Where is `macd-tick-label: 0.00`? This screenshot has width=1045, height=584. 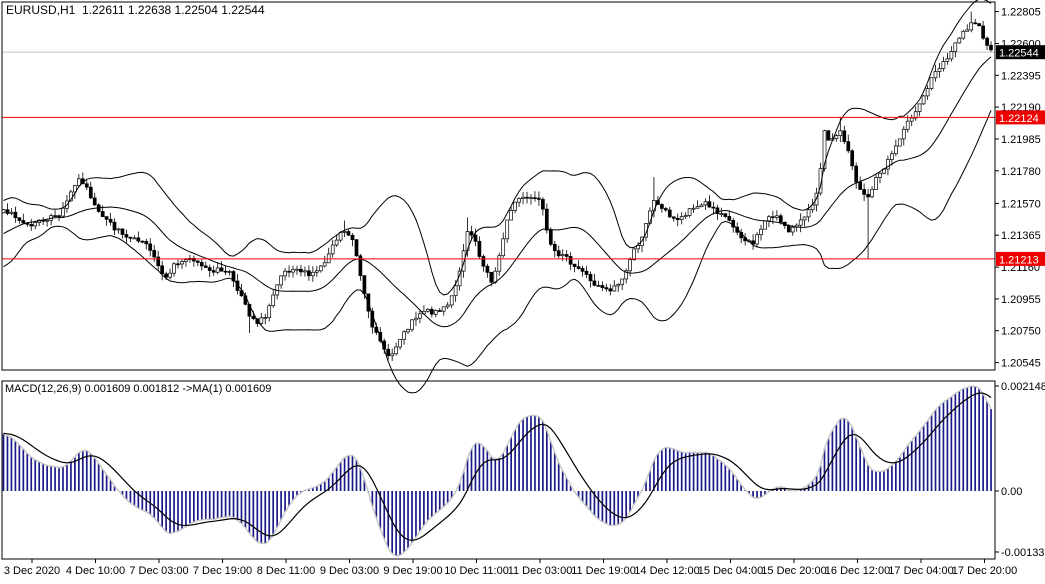
macd-tick-label: 0.00 is located at coordinates (1011, 492).